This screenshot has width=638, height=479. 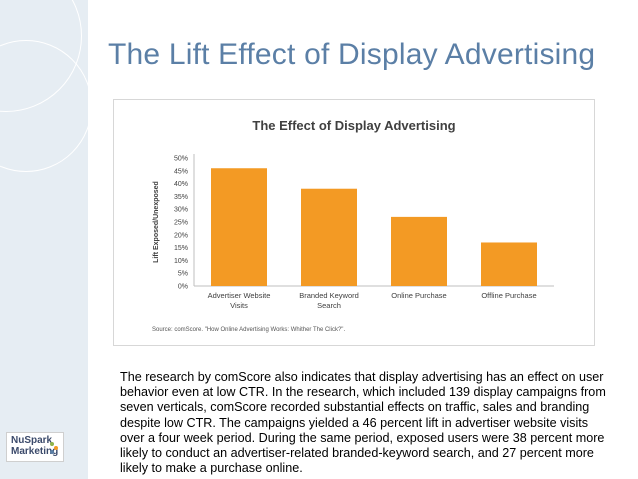 I want to click on y-tick-label: 15%, so click(x=181, y=248).